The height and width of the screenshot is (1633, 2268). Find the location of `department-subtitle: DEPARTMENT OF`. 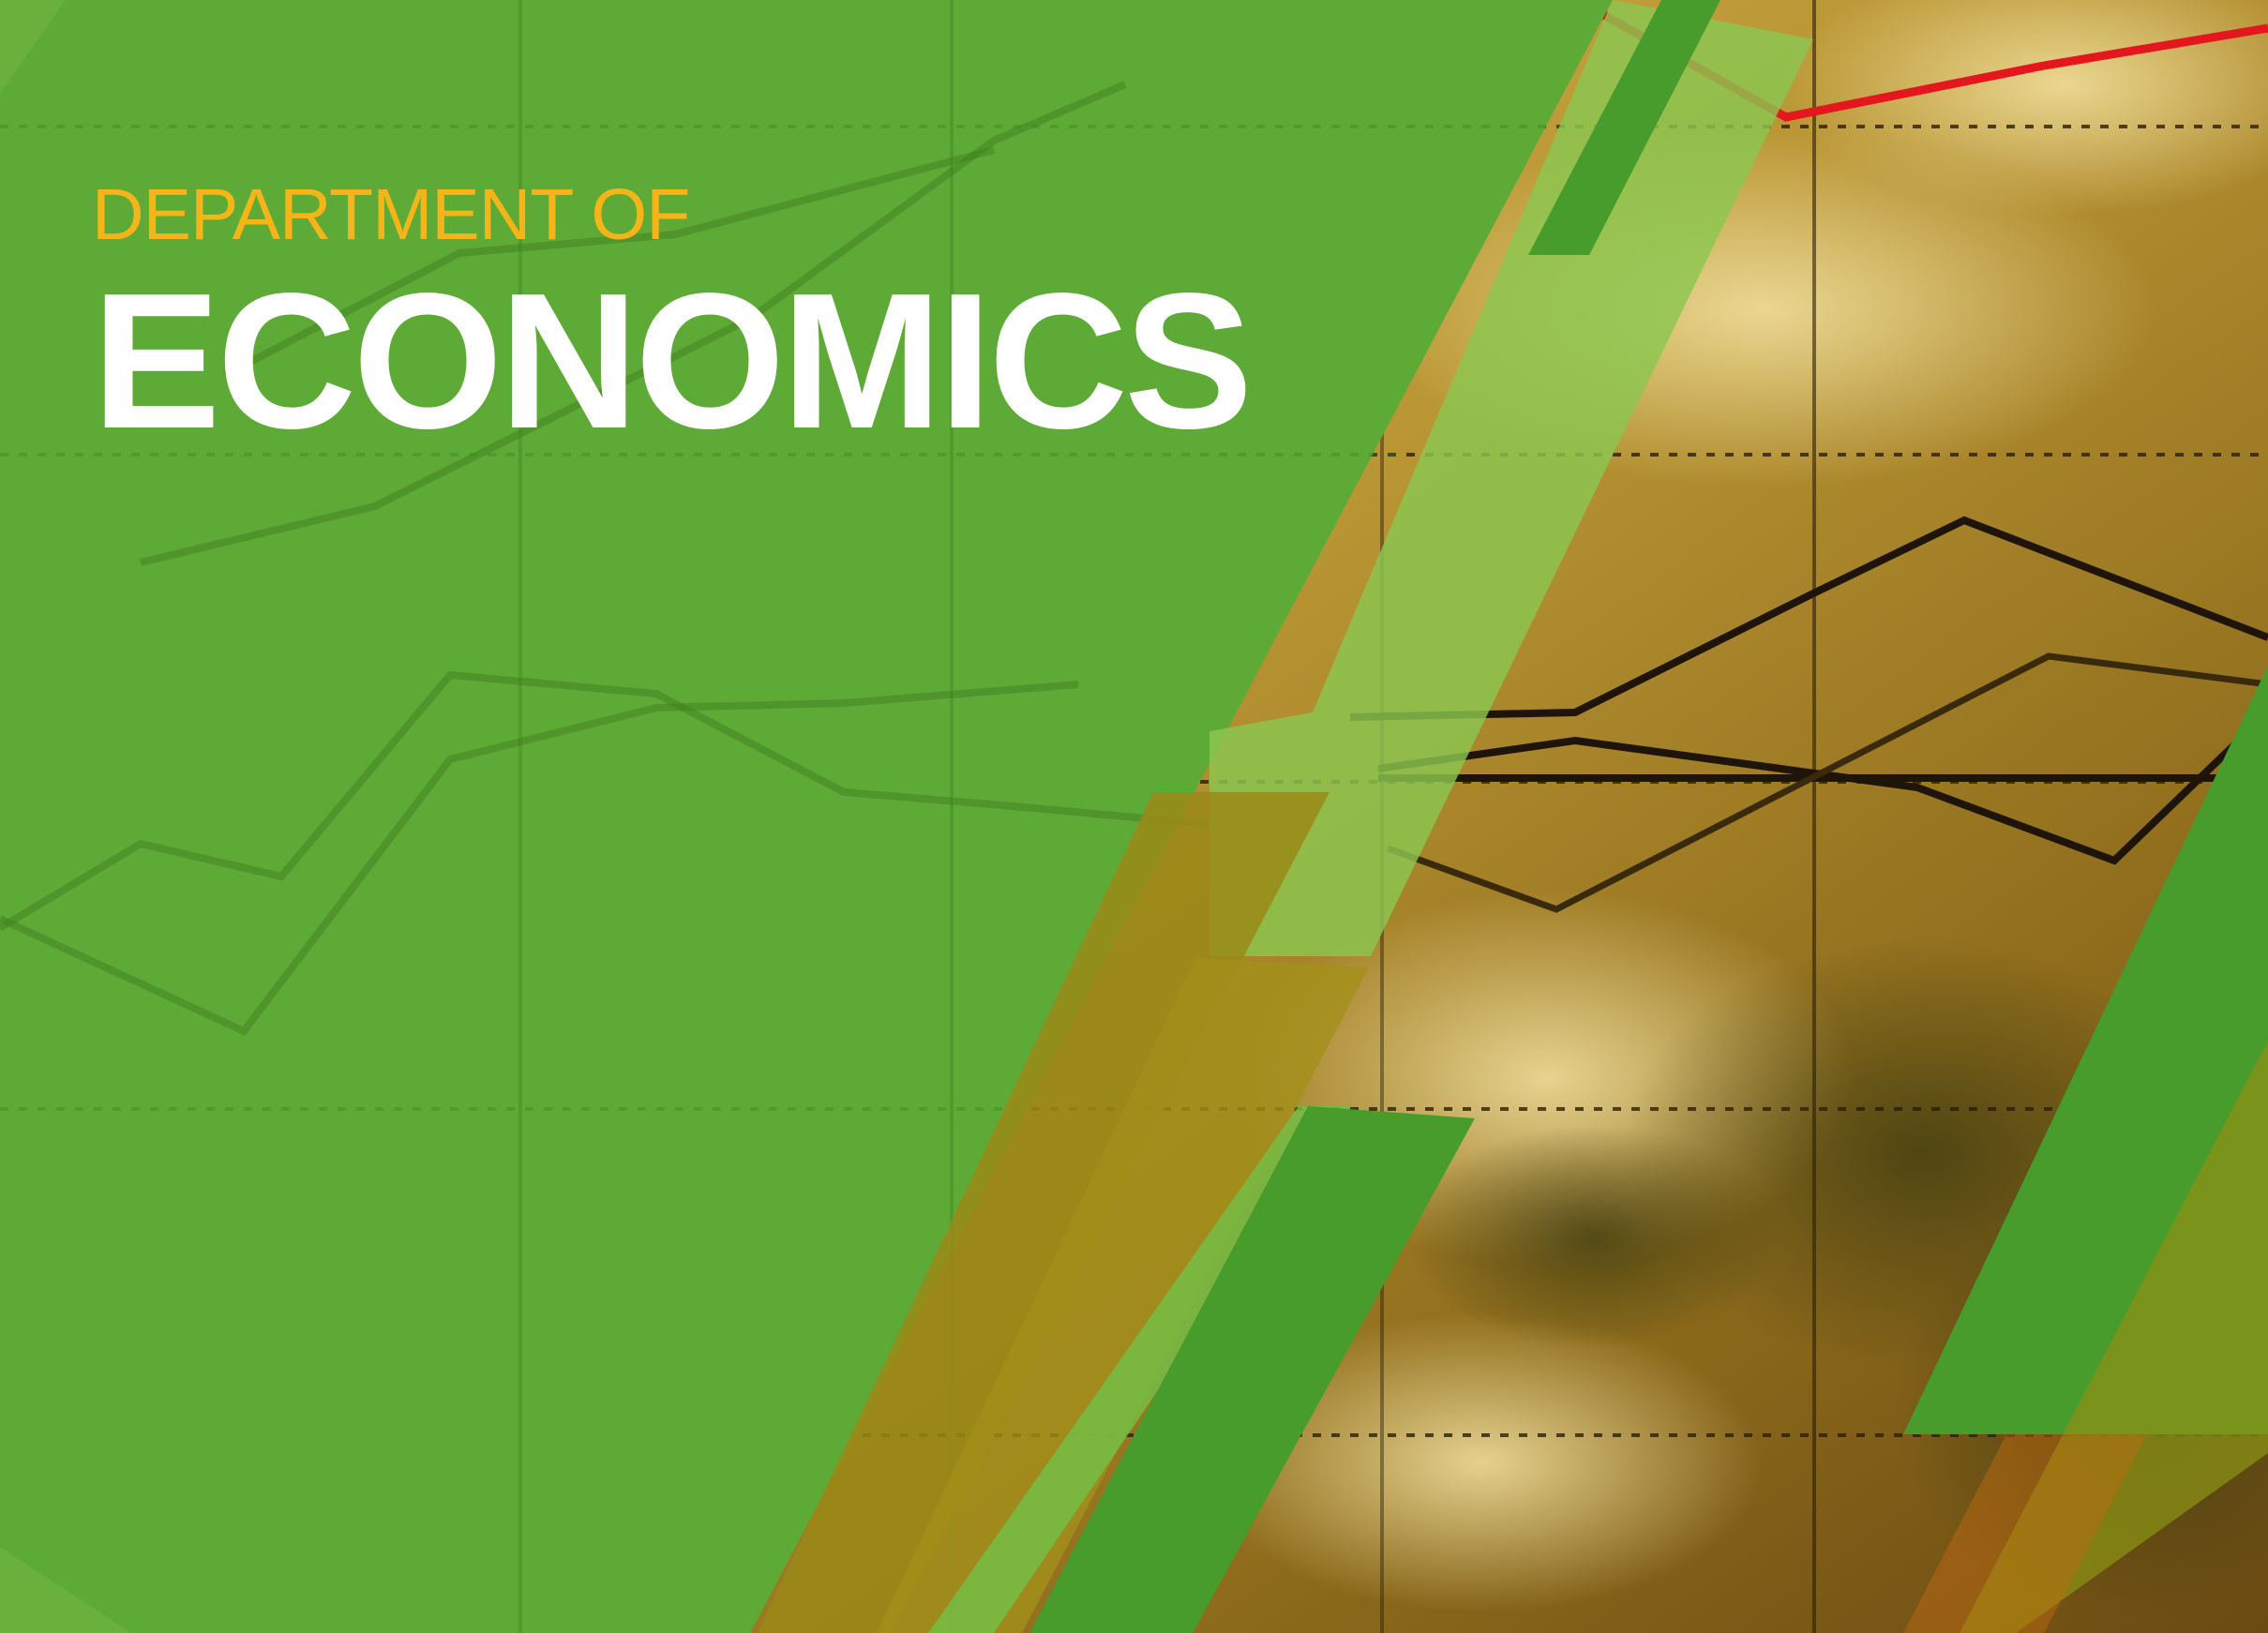

department-subtitle: DEPARTMENT OF is located at coordinates (391, 214).